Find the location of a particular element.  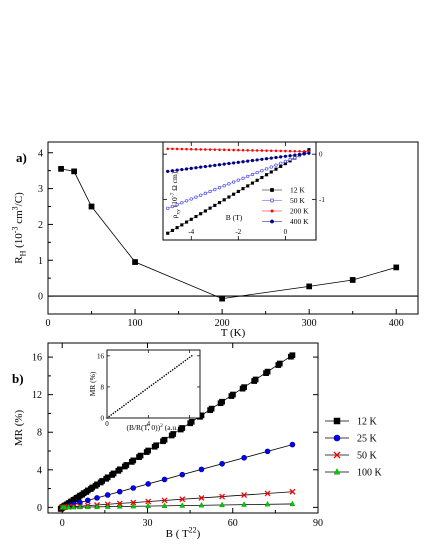

y-axis-title-a: RH (10-3 cm3/C) is located at coordinates (19, 228).